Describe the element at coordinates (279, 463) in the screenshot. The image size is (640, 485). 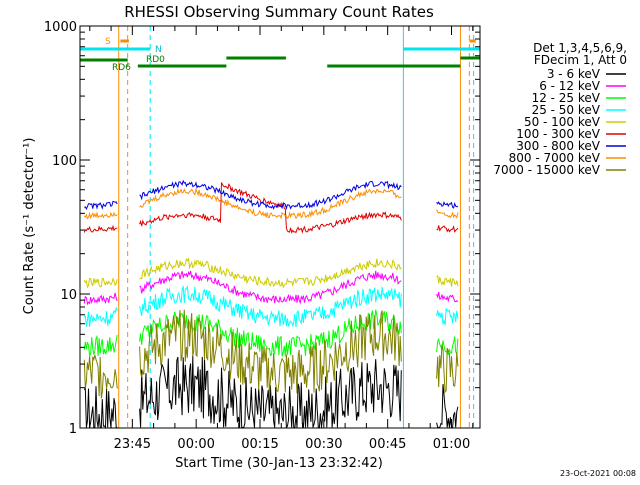
I see `x-axis-label: Start Time (30-Jan-13 23:32:42)` at that location.